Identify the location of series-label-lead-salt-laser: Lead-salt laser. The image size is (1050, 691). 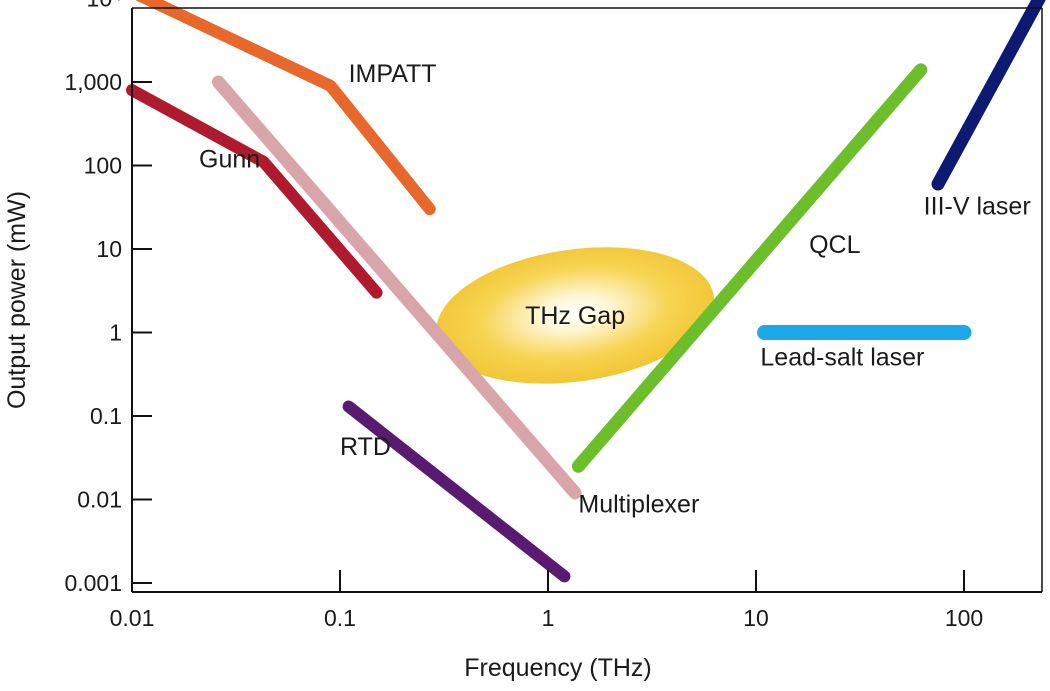
(842, 358).